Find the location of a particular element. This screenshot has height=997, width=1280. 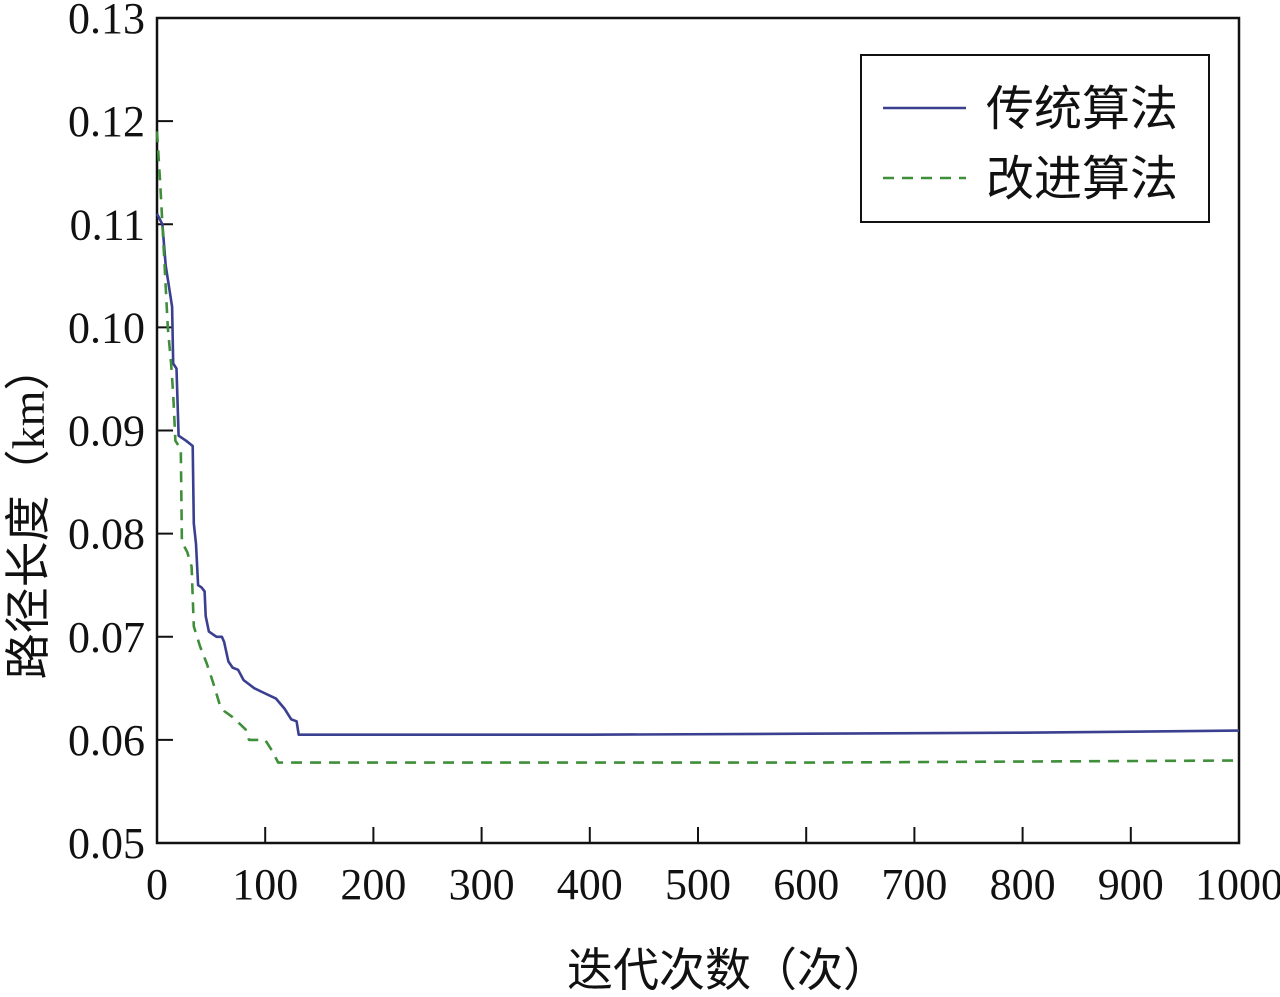

y-tick-label: 0.10 is located at coordinates (106, 327).